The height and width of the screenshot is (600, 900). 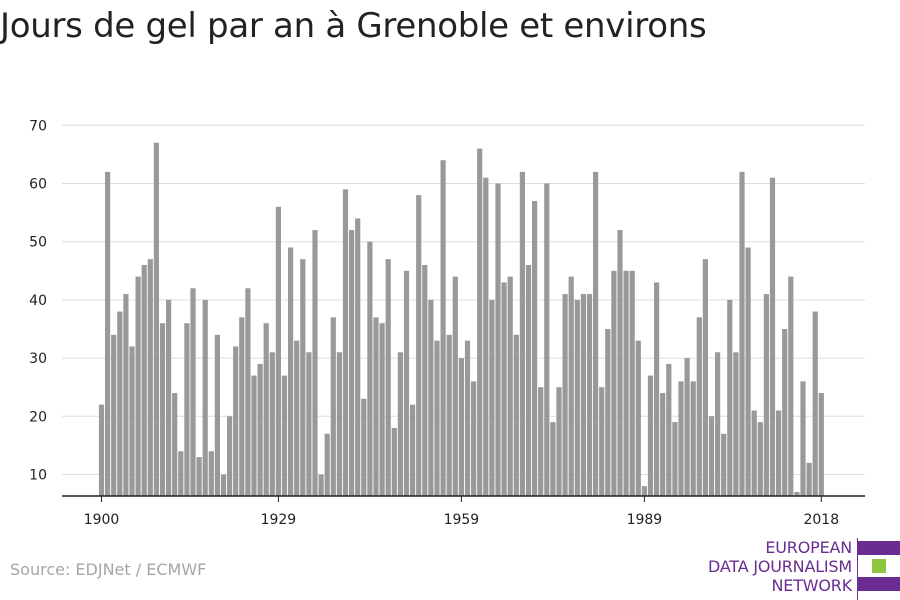 I want to click on bar-1923, so click(x=242, y=406).